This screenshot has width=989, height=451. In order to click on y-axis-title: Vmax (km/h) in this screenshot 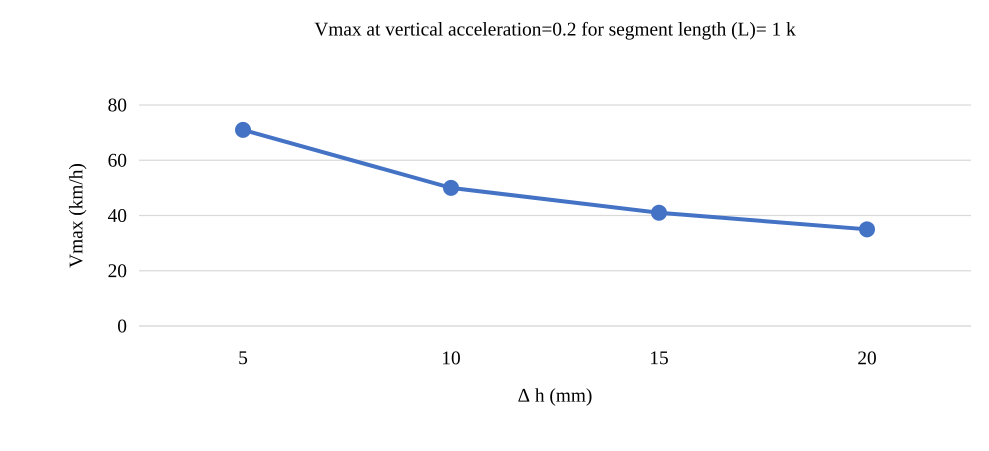, I will do `click(77, 216)`.